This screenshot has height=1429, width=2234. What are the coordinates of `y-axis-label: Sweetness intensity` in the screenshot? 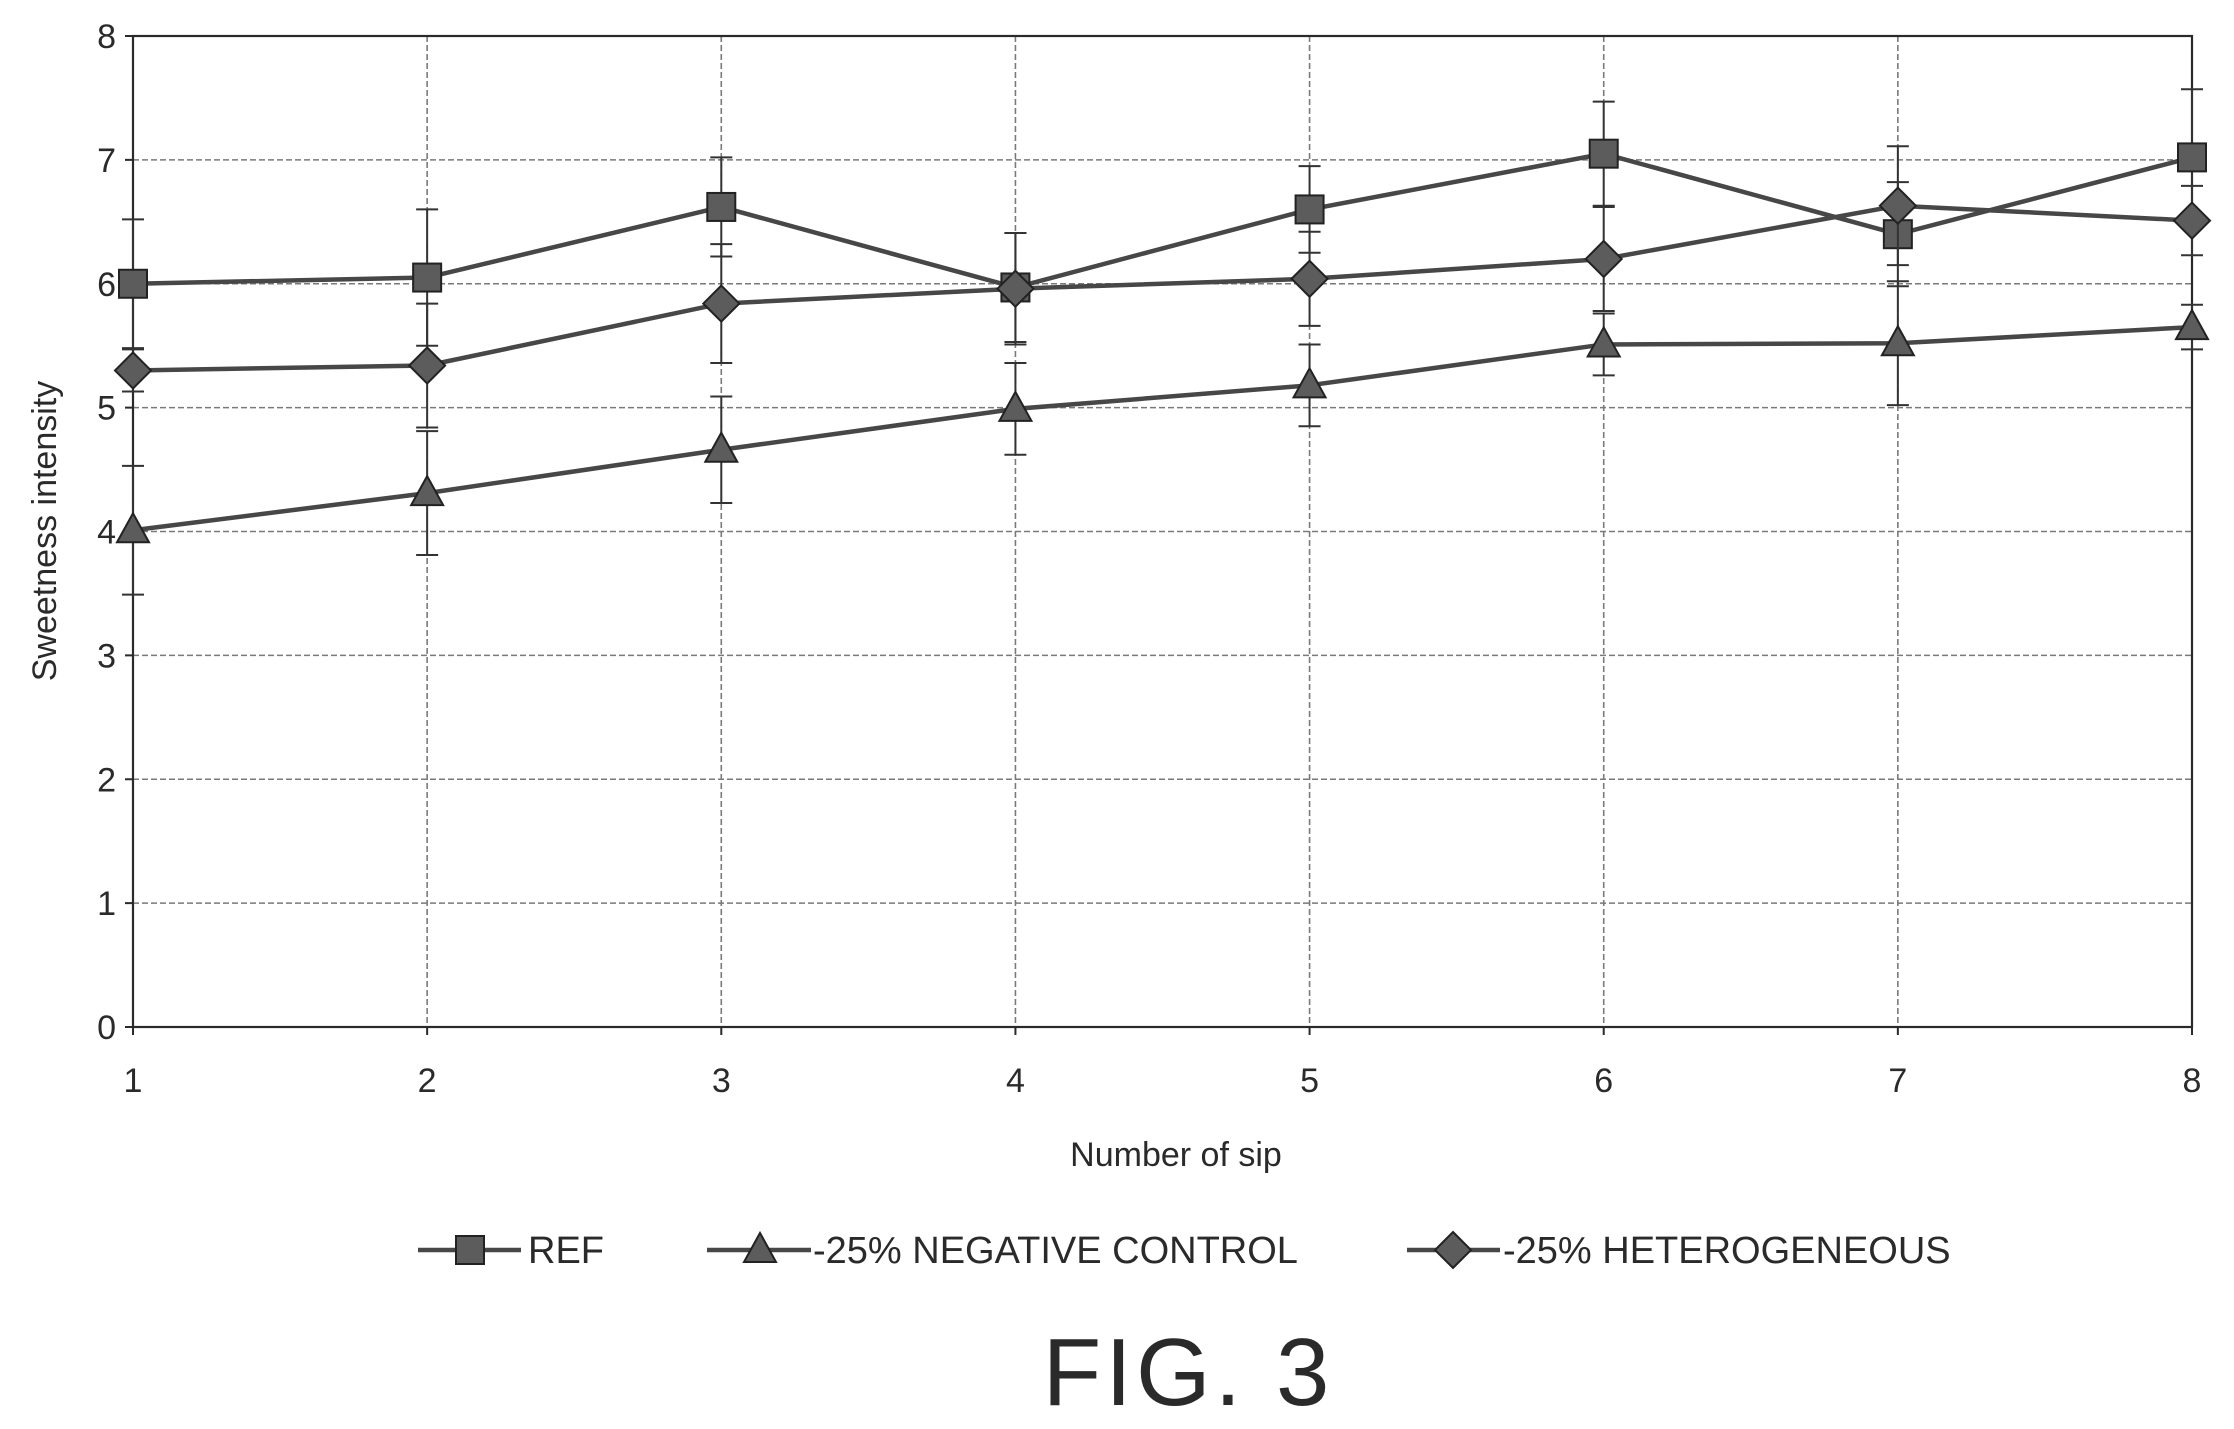 It's located at (45, 531).